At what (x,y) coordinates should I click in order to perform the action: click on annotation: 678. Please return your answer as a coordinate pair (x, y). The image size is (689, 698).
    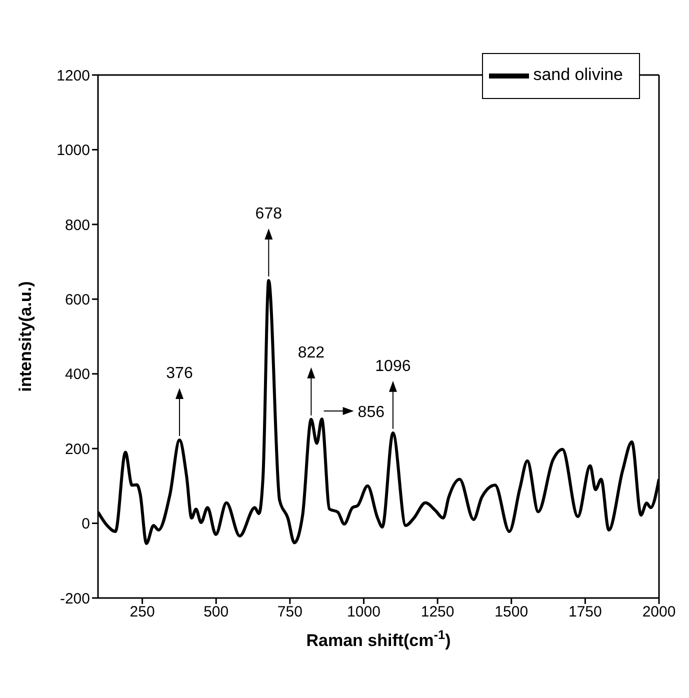
    Looking at the image, I should click on (268, 213).